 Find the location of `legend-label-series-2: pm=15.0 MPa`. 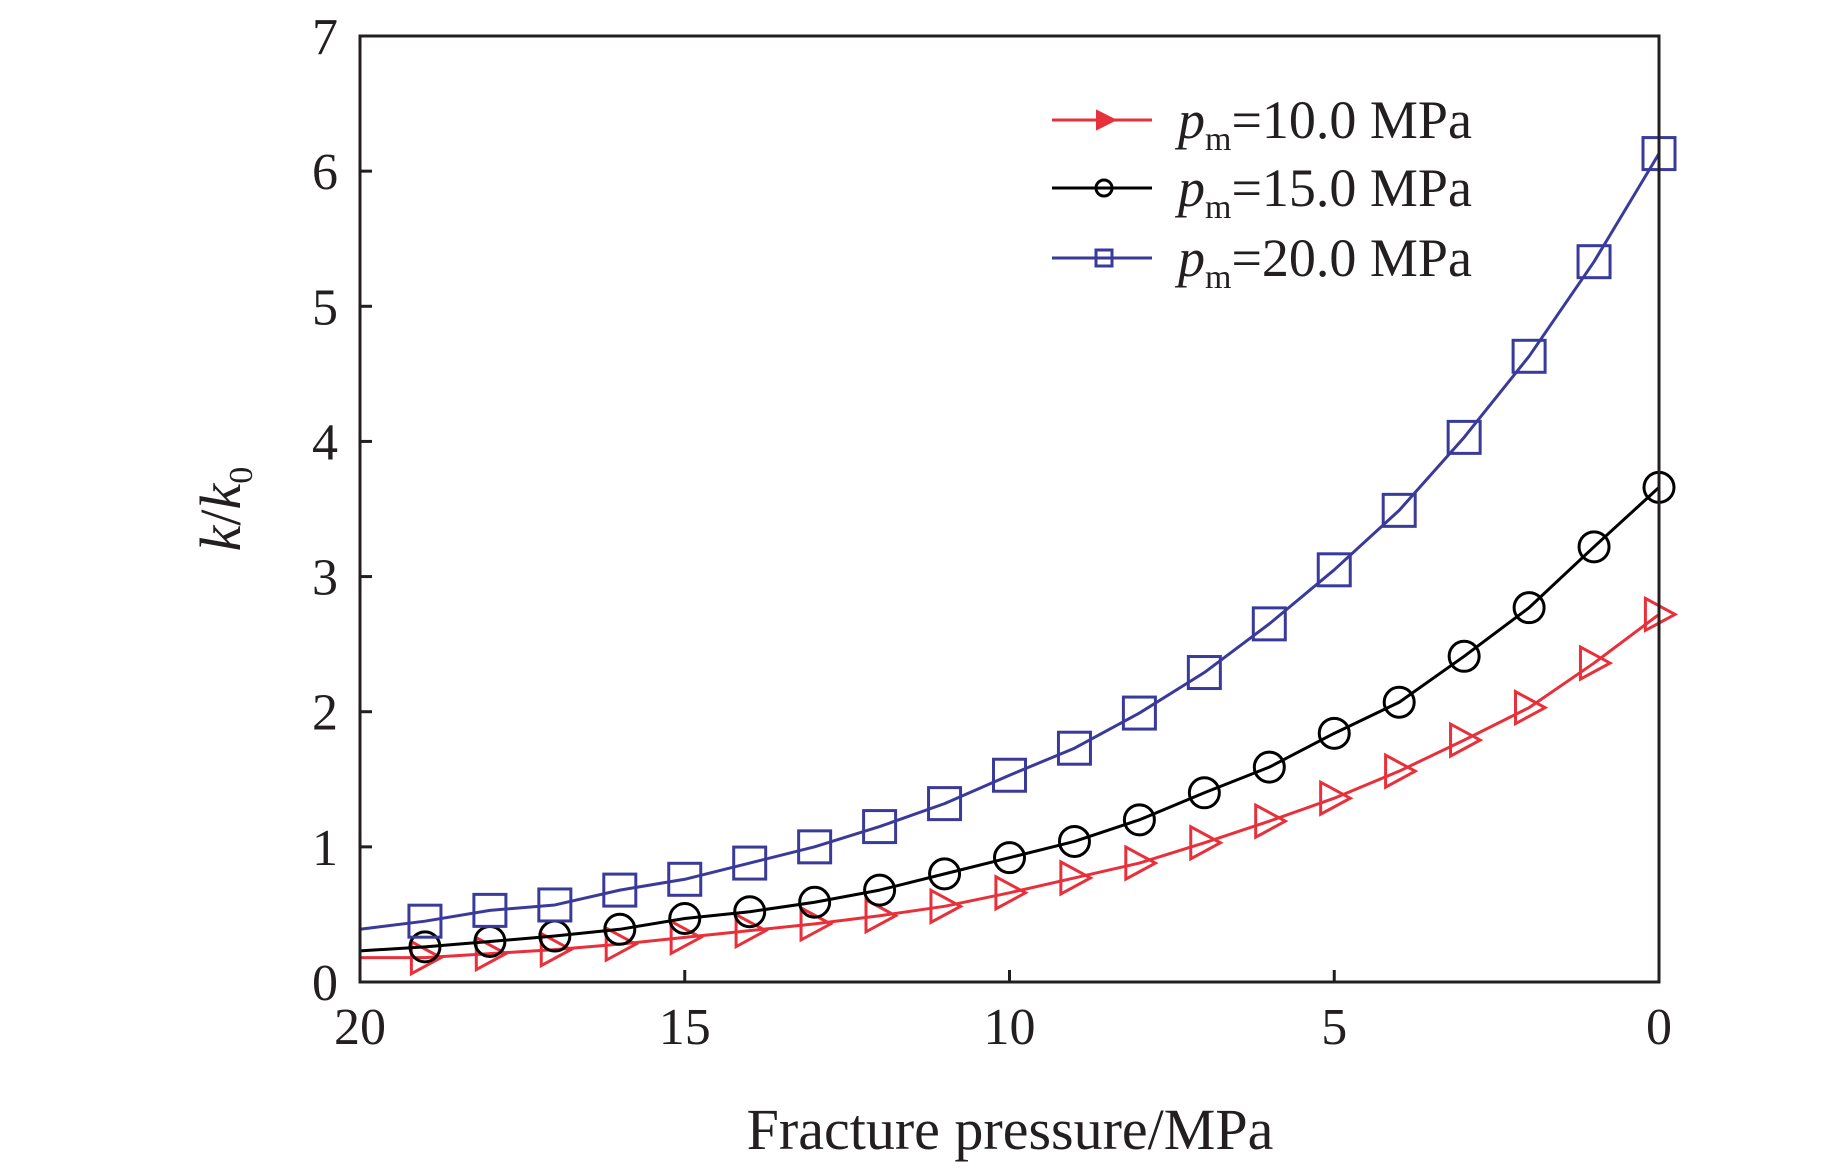

legend-label-series-2: pm=15.0 MPa is located at coordinates (1323, 192).